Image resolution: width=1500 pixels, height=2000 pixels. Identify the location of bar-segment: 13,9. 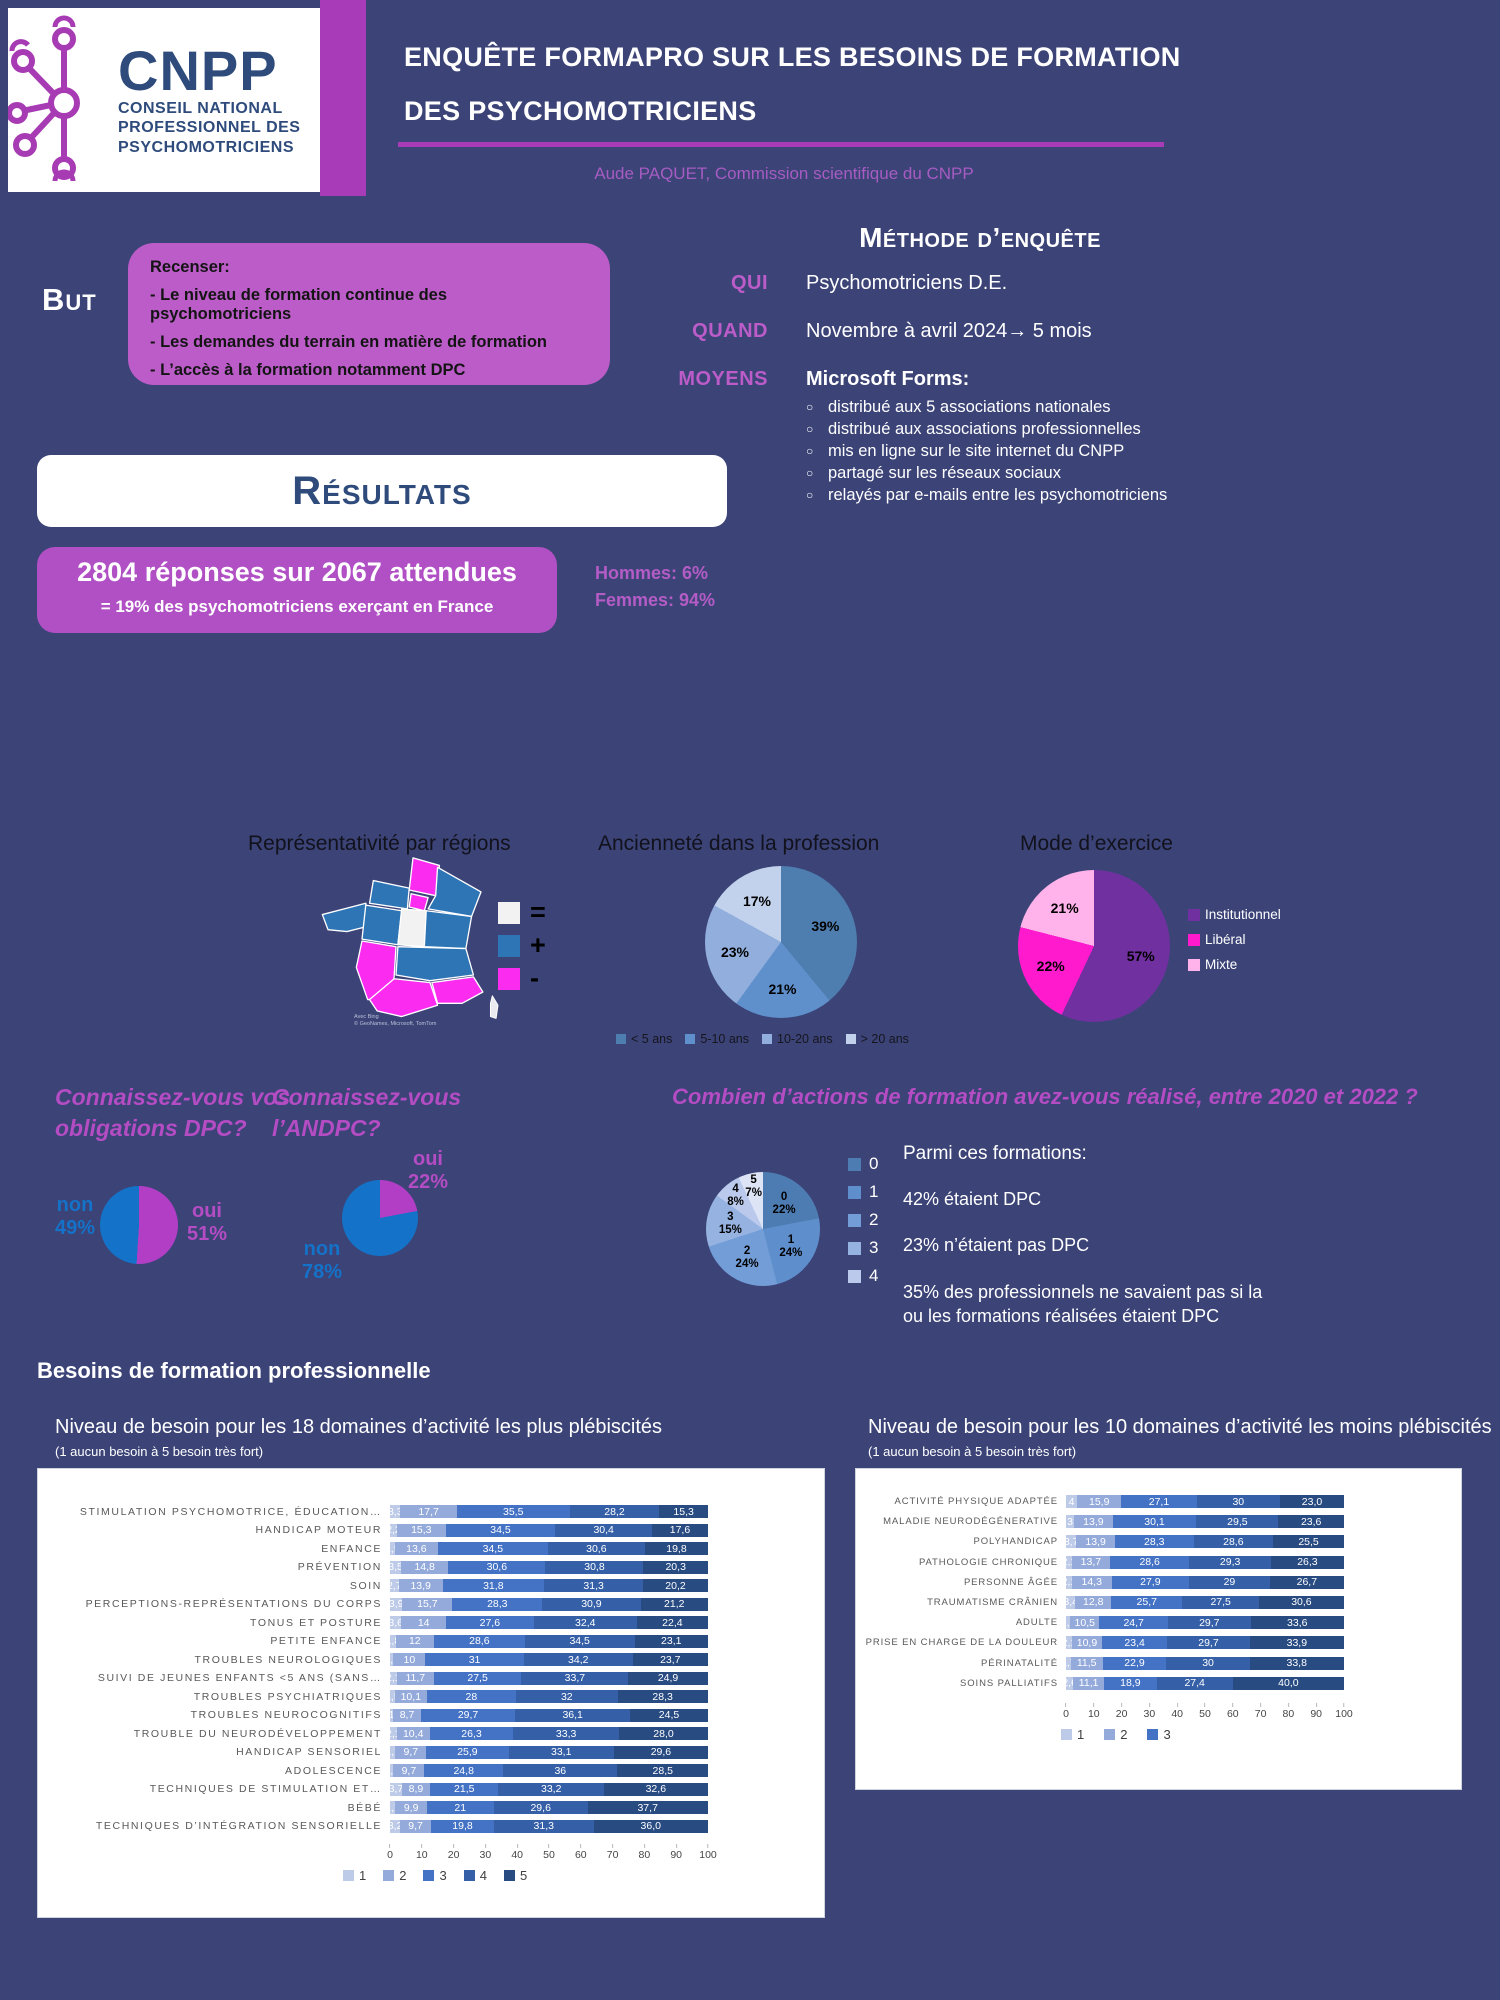
(1093, 1522).